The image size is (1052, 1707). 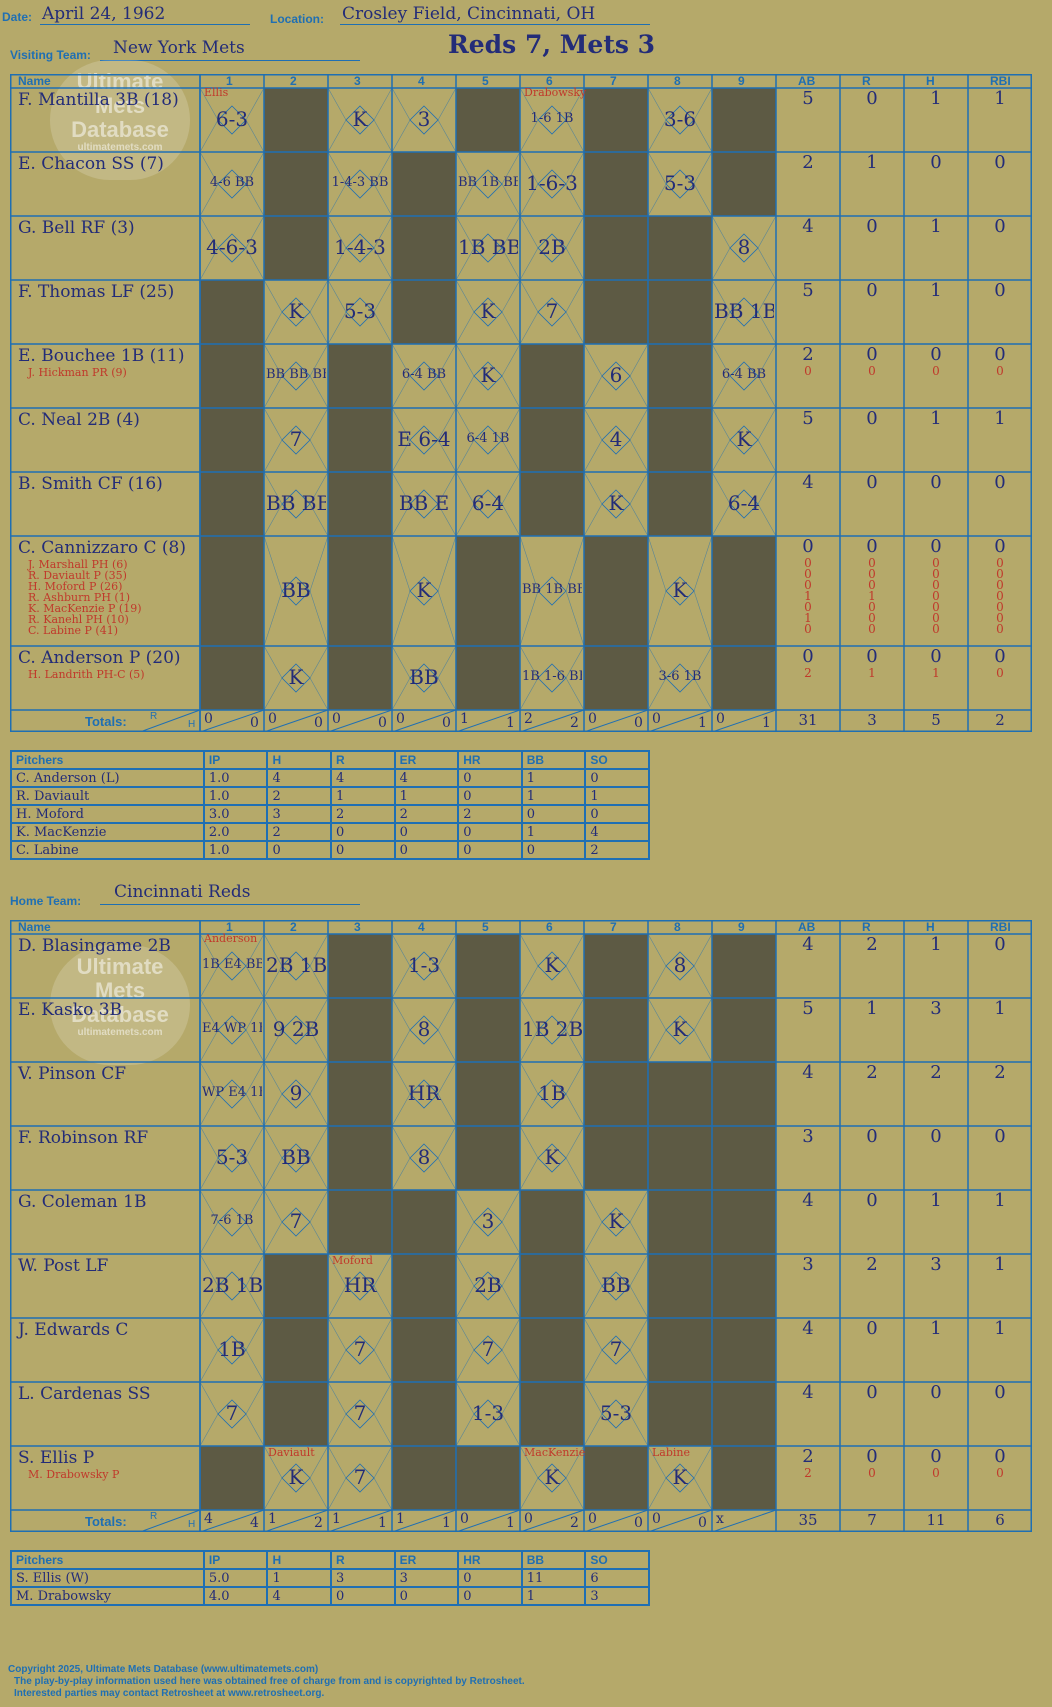 I want to click on play-notation: 4-6 BB, so click(x=232, y=182).